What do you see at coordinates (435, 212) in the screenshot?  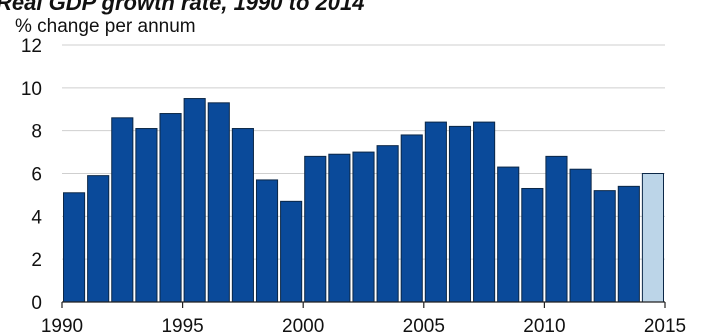 I see `bar-2005` at bounding box center [435, 212].